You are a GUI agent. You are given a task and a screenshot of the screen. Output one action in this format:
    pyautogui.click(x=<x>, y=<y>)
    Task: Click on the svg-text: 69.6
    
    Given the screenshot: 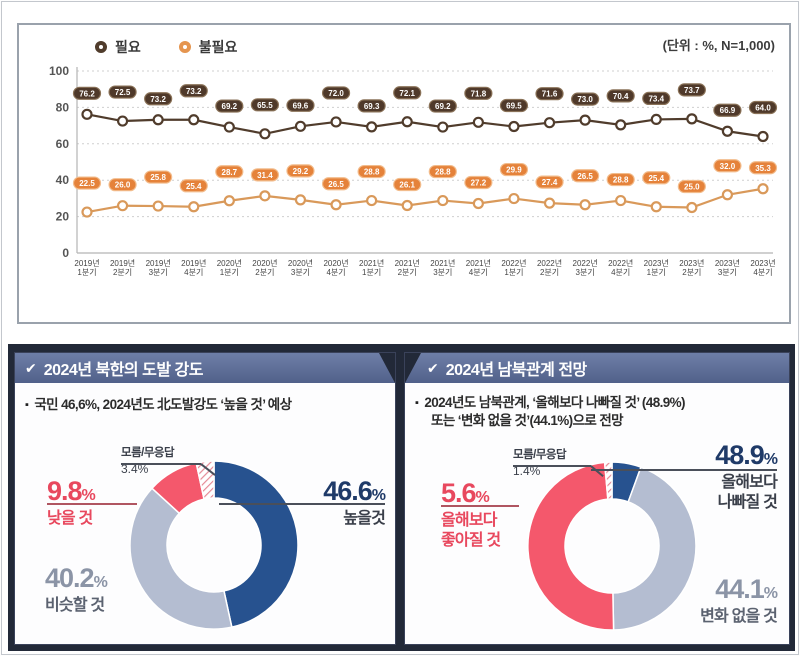 What is the action you would take?
    pyautogui.click(x=301, y=105)
    